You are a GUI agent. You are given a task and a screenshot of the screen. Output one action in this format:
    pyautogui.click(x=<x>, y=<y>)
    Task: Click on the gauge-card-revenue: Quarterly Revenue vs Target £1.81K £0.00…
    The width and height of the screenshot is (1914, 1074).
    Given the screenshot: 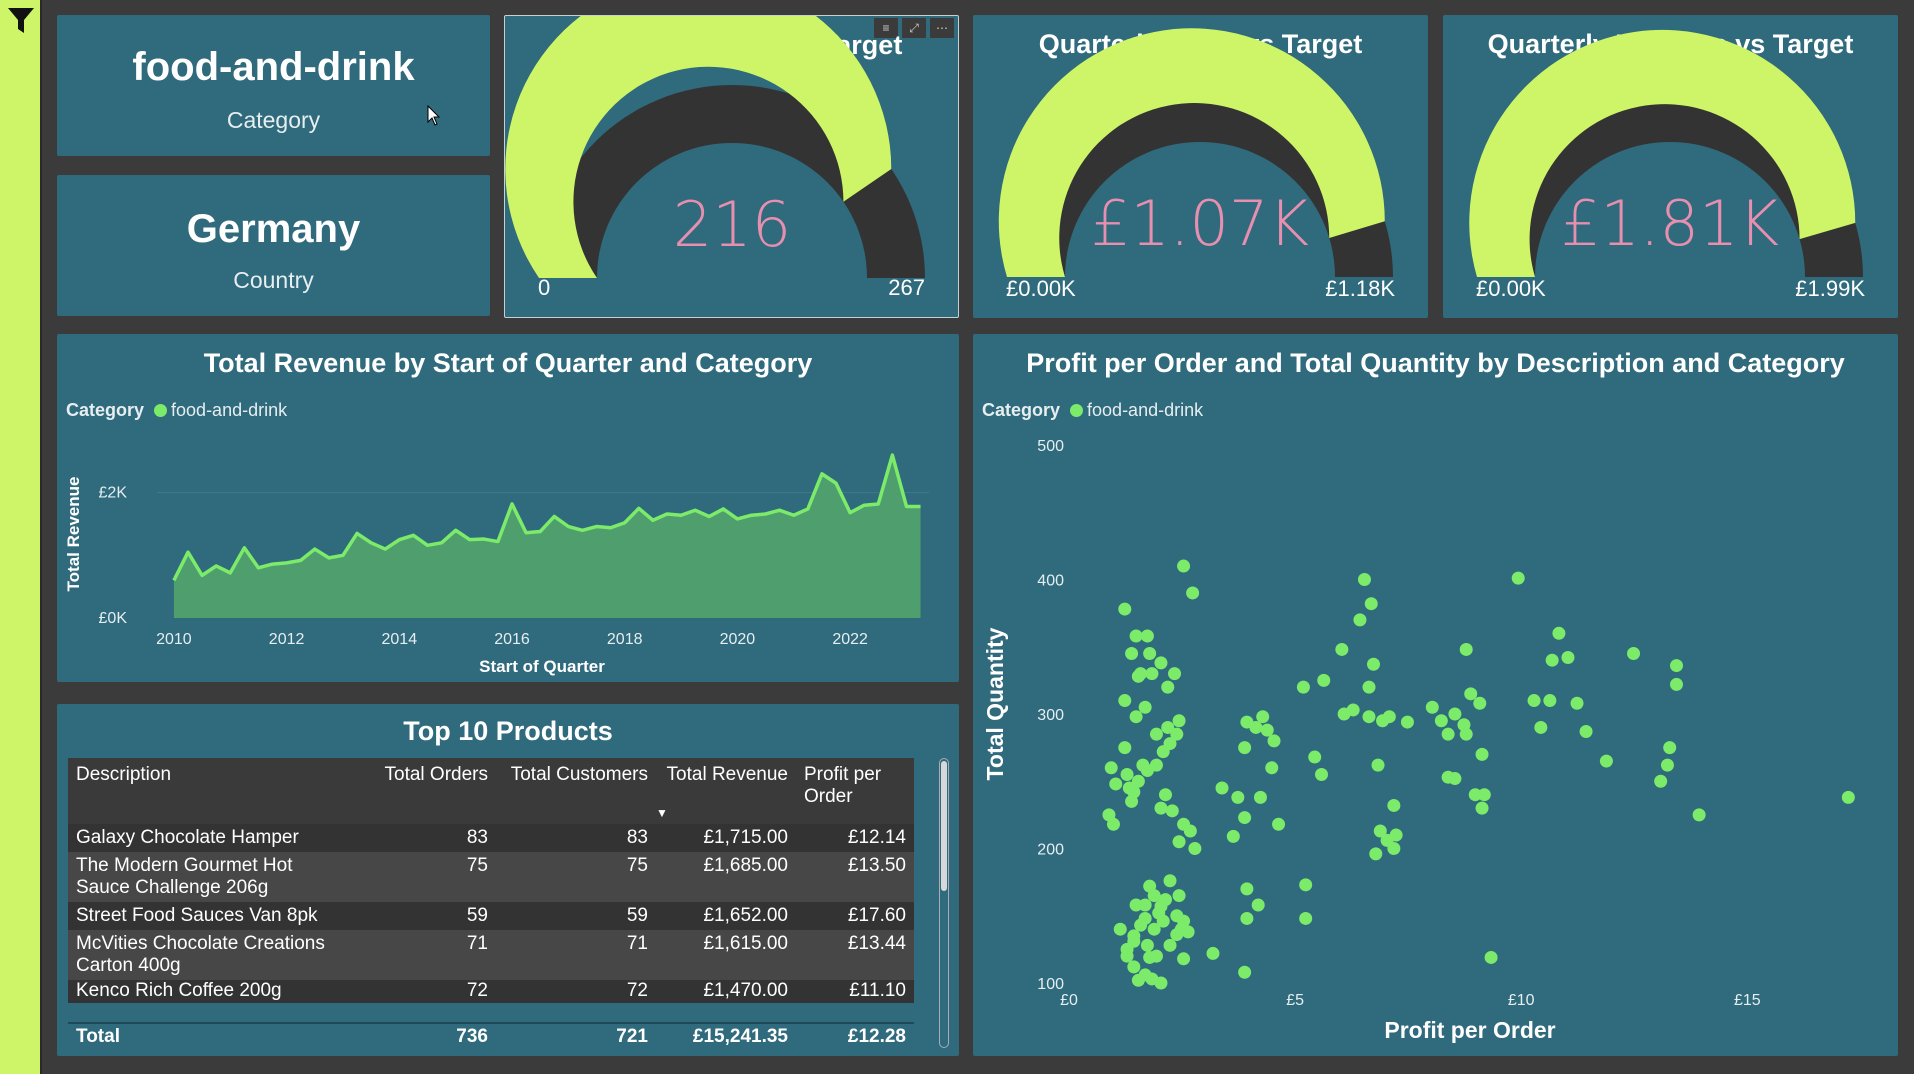 What is the action you would take?
    pyautogui.click(x=1670, y=166)
    